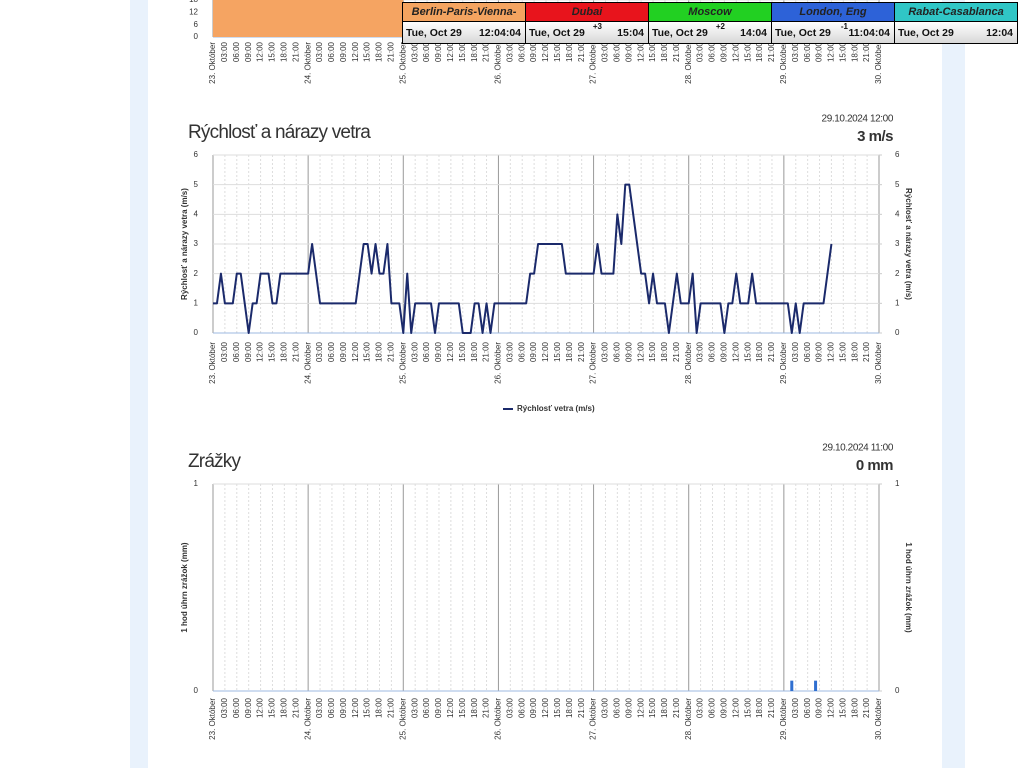  I want to click on x-tick-label: 26. Október, so click(498, 719).